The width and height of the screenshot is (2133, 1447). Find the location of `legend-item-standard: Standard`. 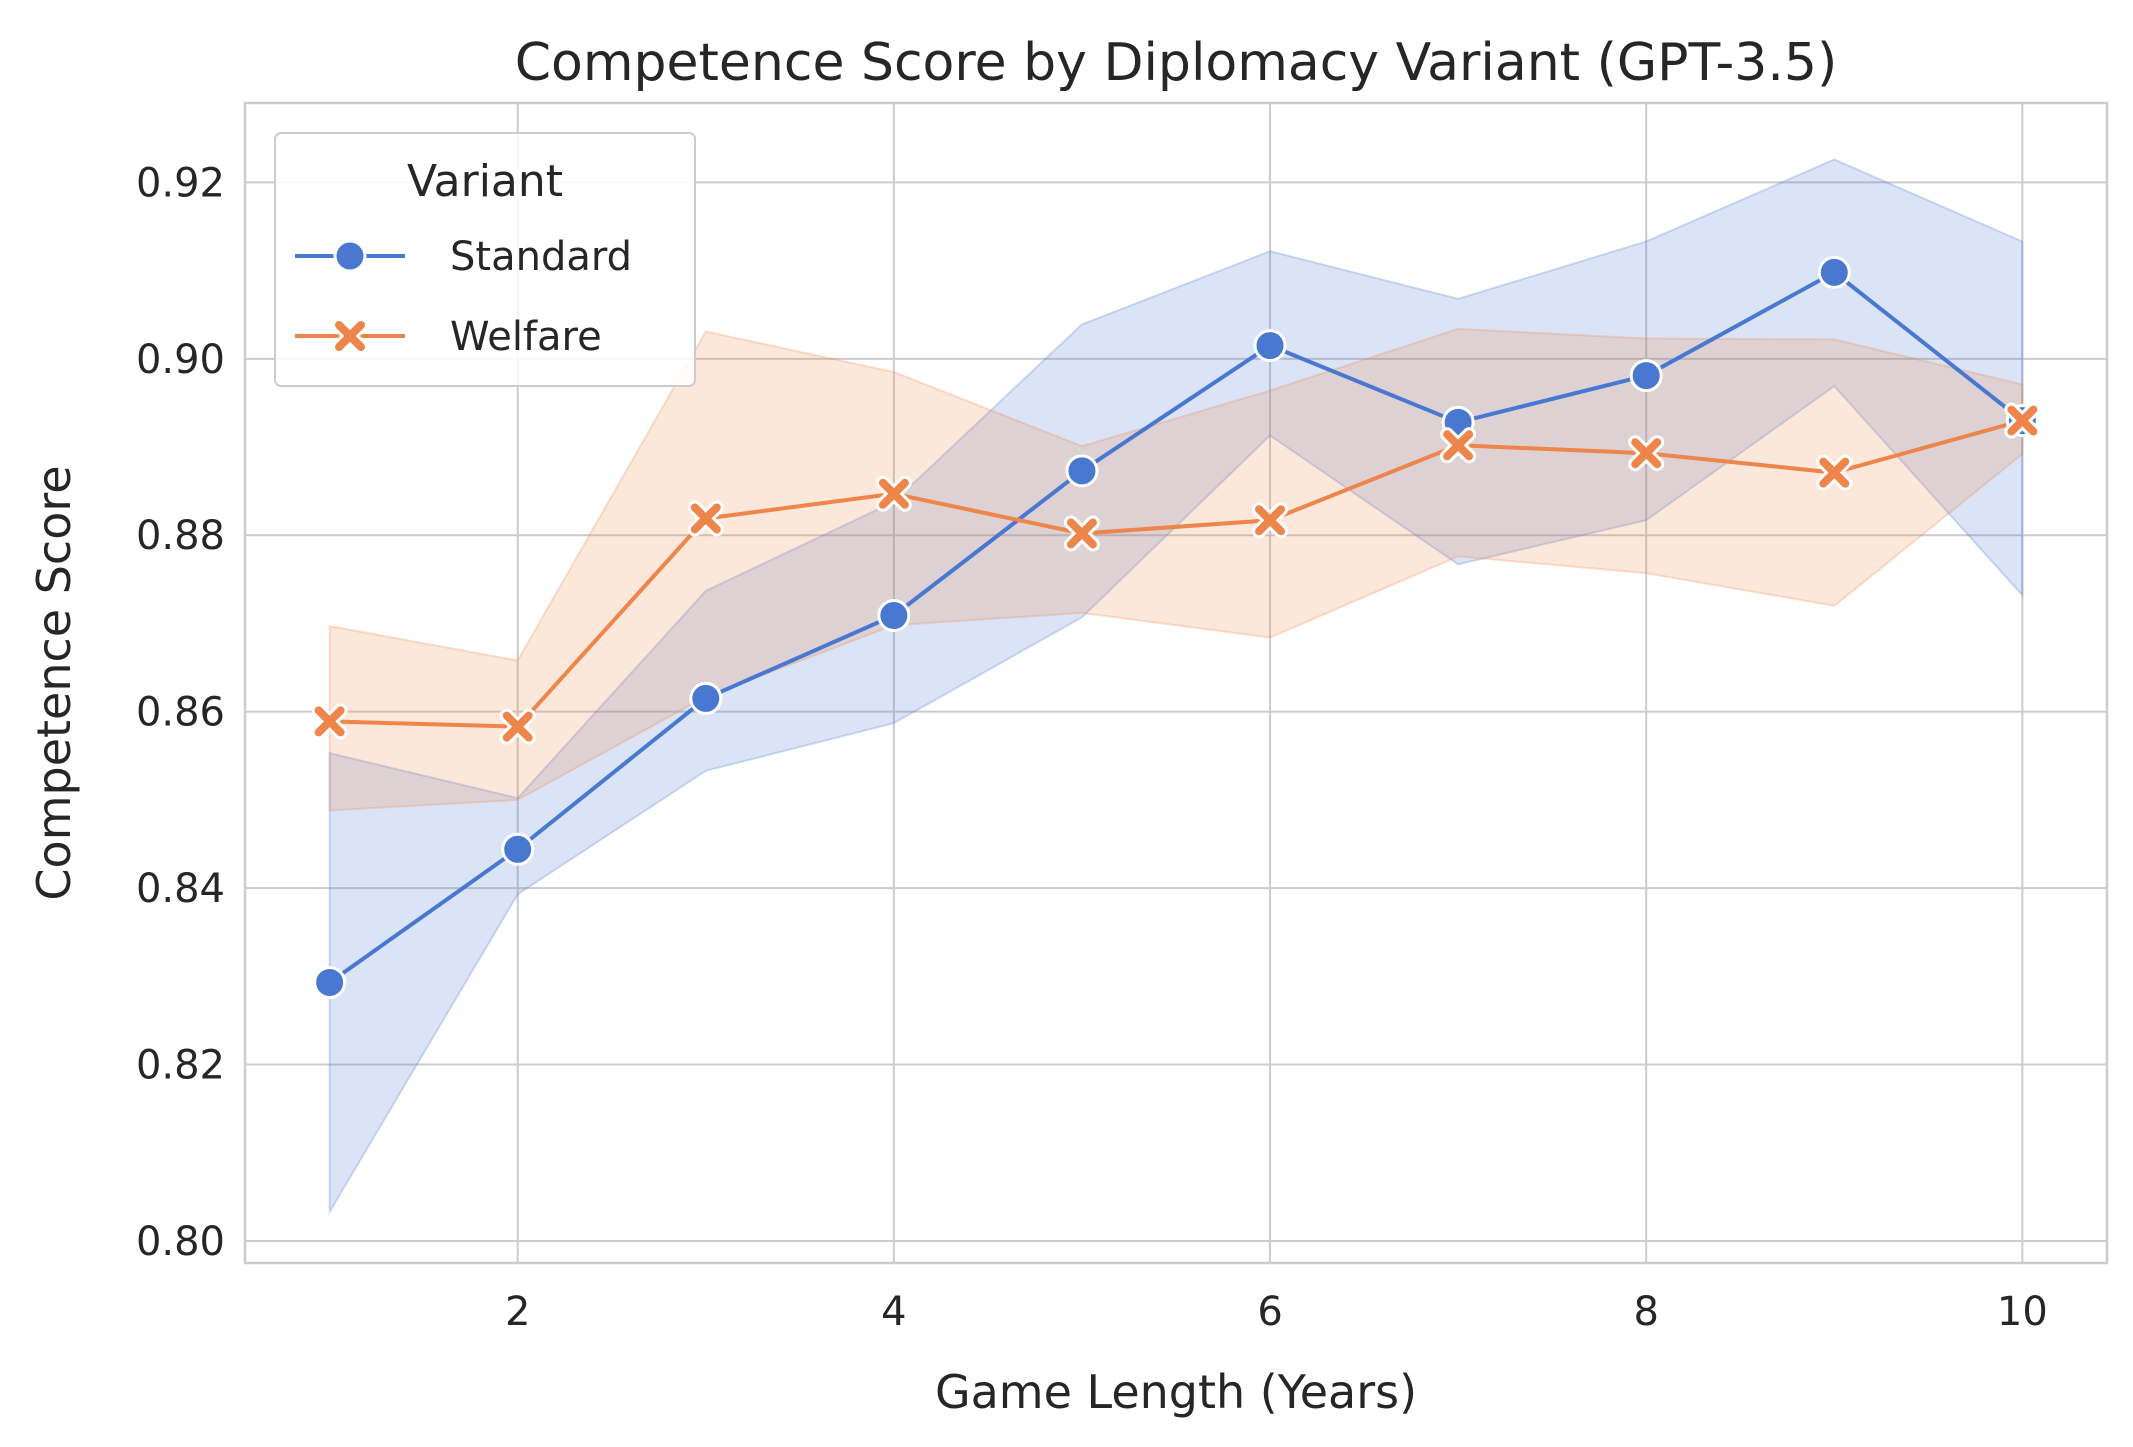

legend-item-standard: Standard is located at coordinates (463, 257).